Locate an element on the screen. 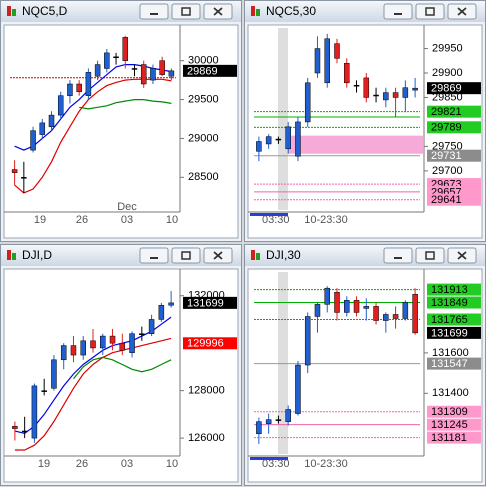 This screenshot has height=487, width=486. x-tick-label: 10-23:30 is located at coordinates (325, 220).